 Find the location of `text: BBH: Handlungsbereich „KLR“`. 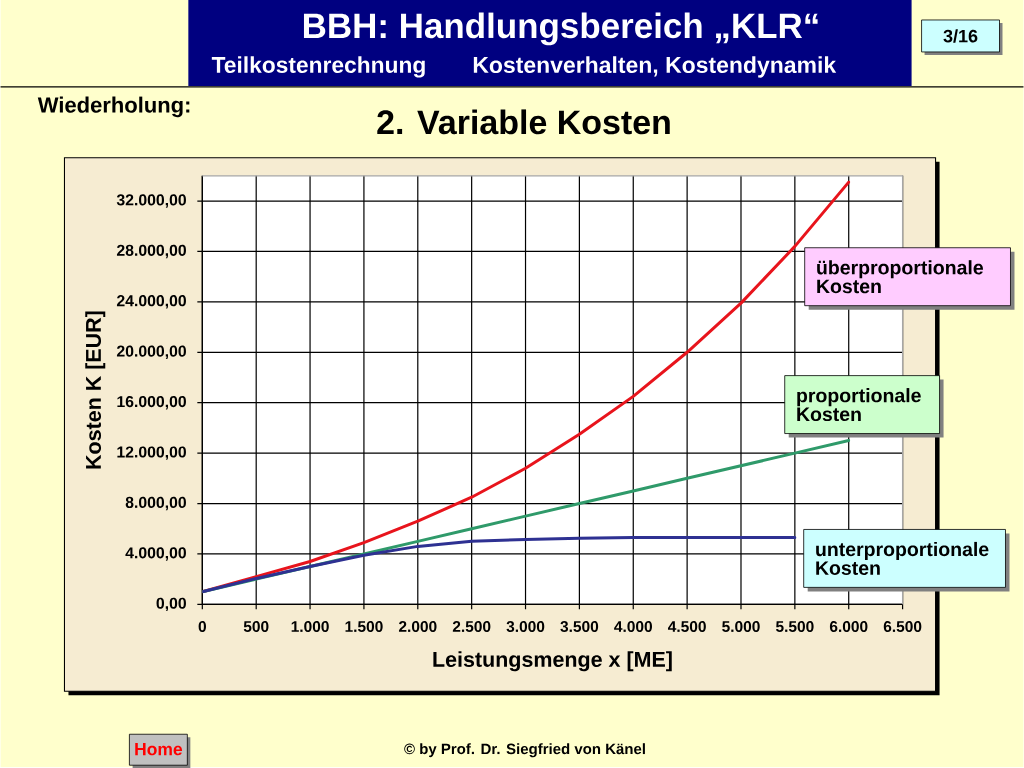

text: BBH: Handlungsbereich „KLR“ is located at coordinates (560, 29).